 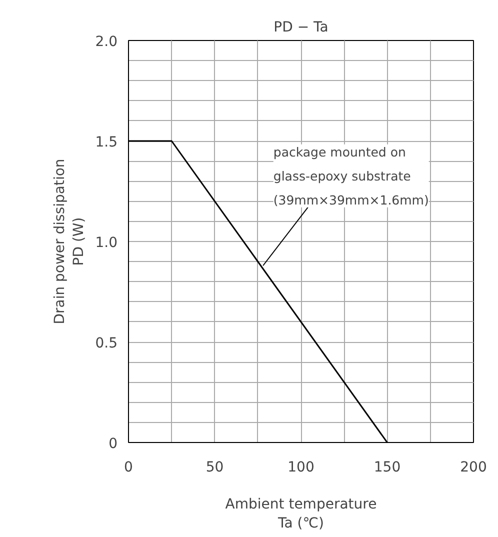 I want to click on x-tick-label: 50, so click(x=215, y=468).